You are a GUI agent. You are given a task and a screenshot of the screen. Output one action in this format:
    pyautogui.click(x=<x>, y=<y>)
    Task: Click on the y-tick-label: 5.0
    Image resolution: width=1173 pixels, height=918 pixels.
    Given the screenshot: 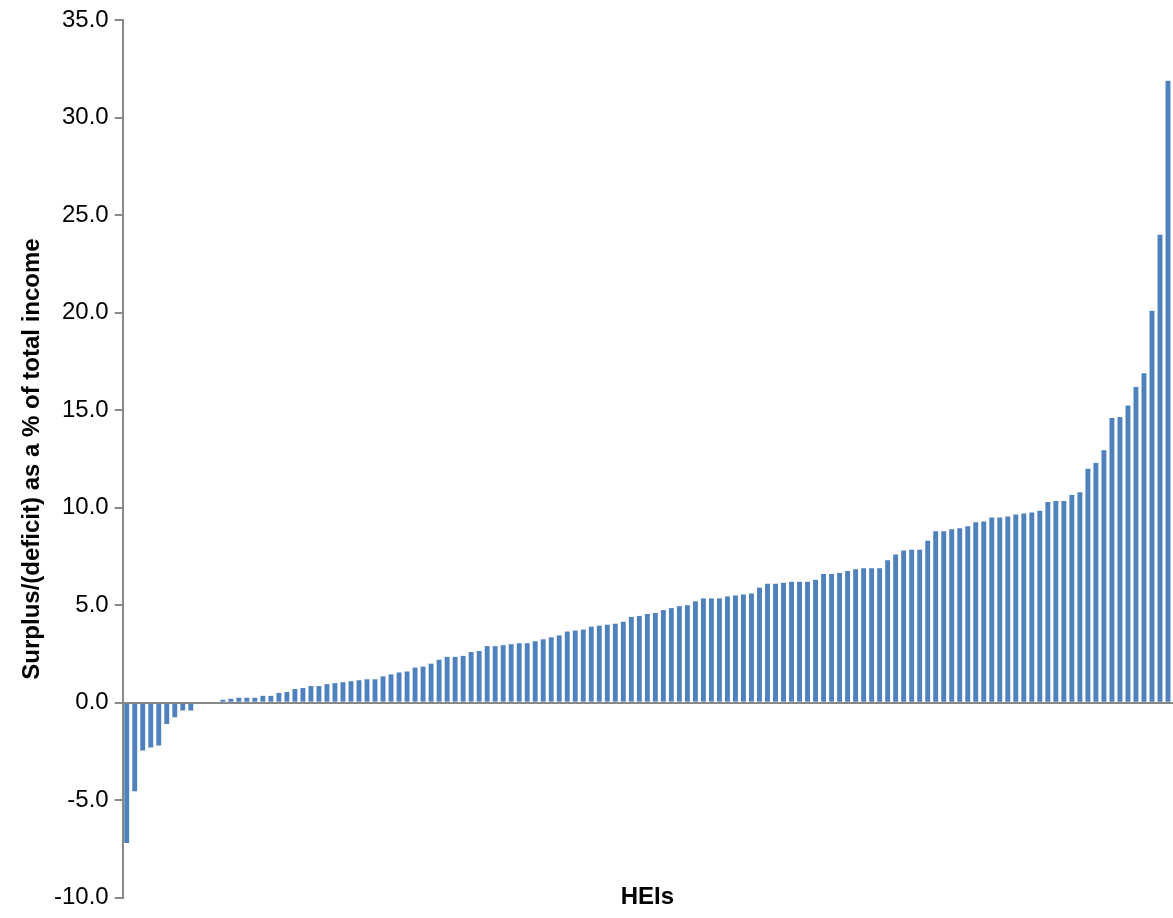 What is the action you would take?
    pyautogui.click(x=92, y=603)
    